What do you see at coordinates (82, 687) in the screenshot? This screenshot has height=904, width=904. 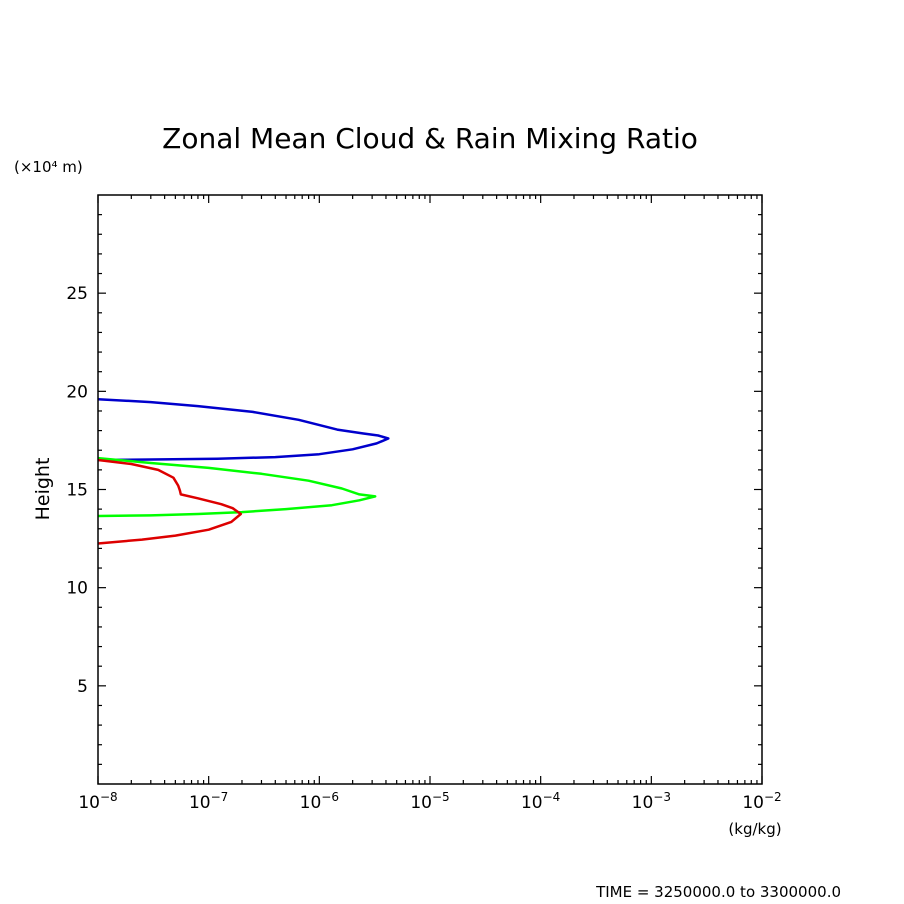 I see `y-tick-label: 5` at bounding box center [82, 687].